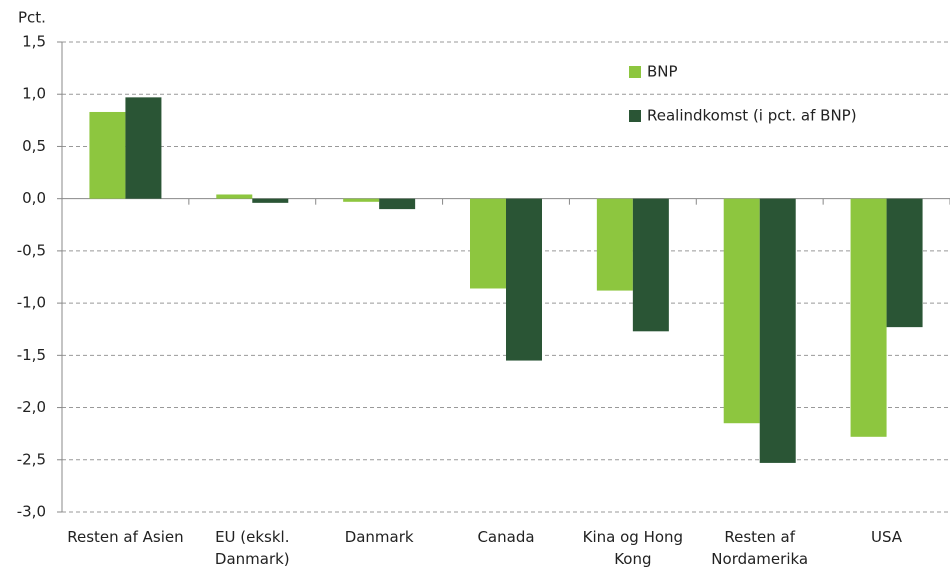 The width and height of the screenshot is (950, 575). What do you see at coordinates (31, 250) in the screenshot?
I see `y-tick-label: -0,5` at bounding box center [31, 250].